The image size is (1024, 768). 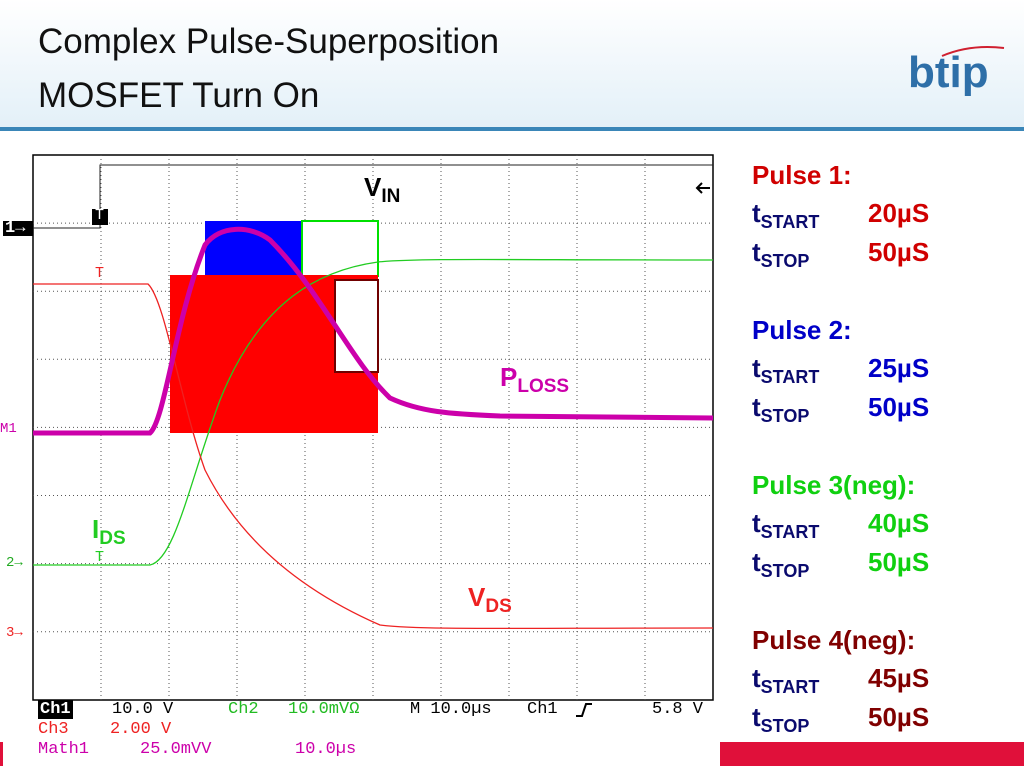 What do you see at coordinates (243, 709) in the screenshot?
I see `readout: Ch2` at bounding box center [243, 709].